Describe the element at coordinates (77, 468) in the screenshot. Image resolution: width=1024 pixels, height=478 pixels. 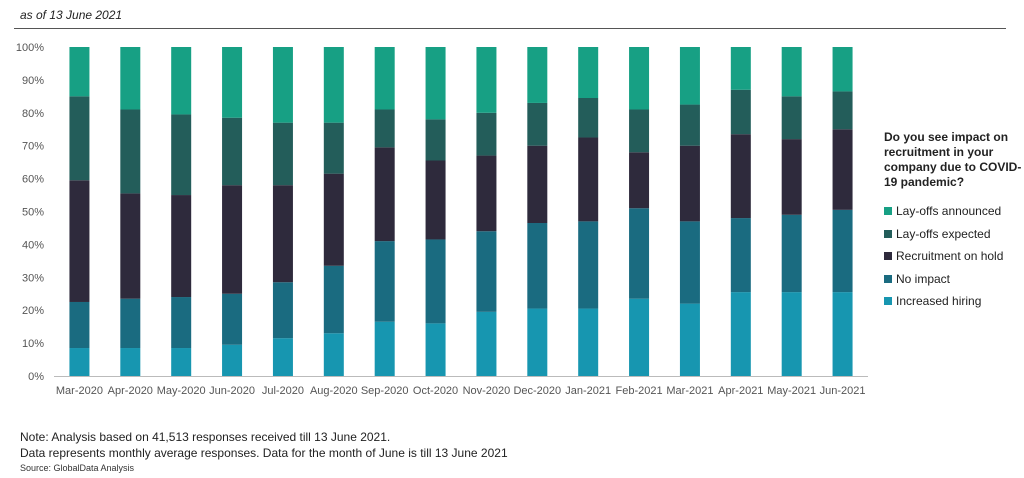
I see `source-label: Source: GlobalData Analysis` at that location.